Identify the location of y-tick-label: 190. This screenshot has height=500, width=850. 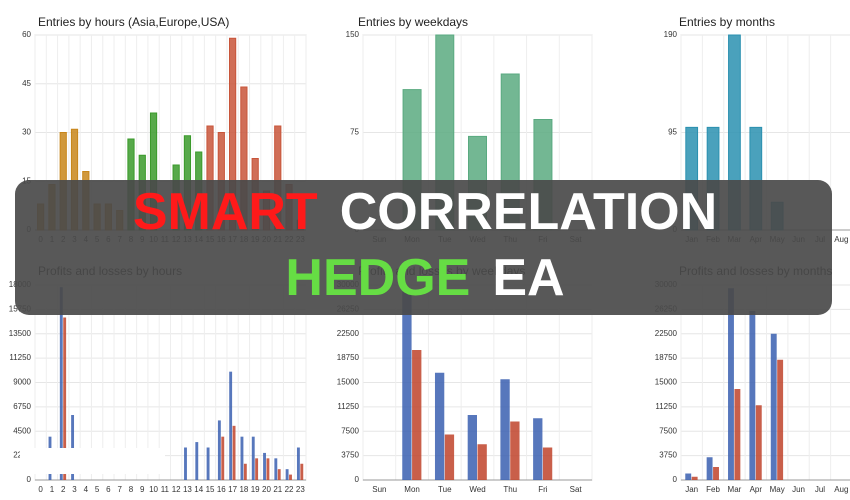
(671, 34).